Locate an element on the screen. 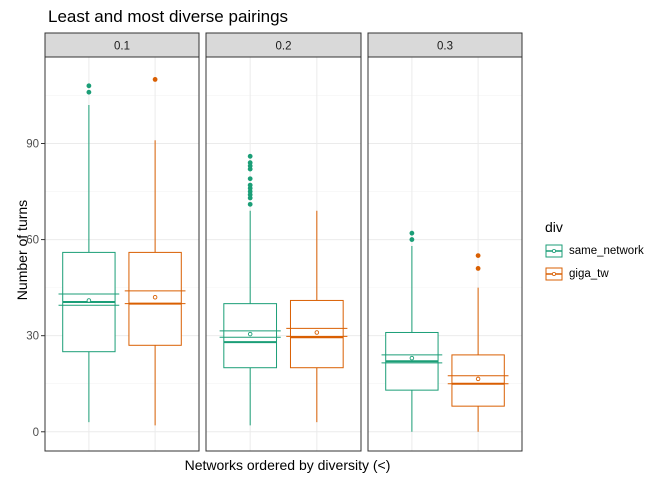 Image resolution: width=672 pixels, height=480 pixels. legend: div same_network giga_tw is located at coordinates (594, 252).